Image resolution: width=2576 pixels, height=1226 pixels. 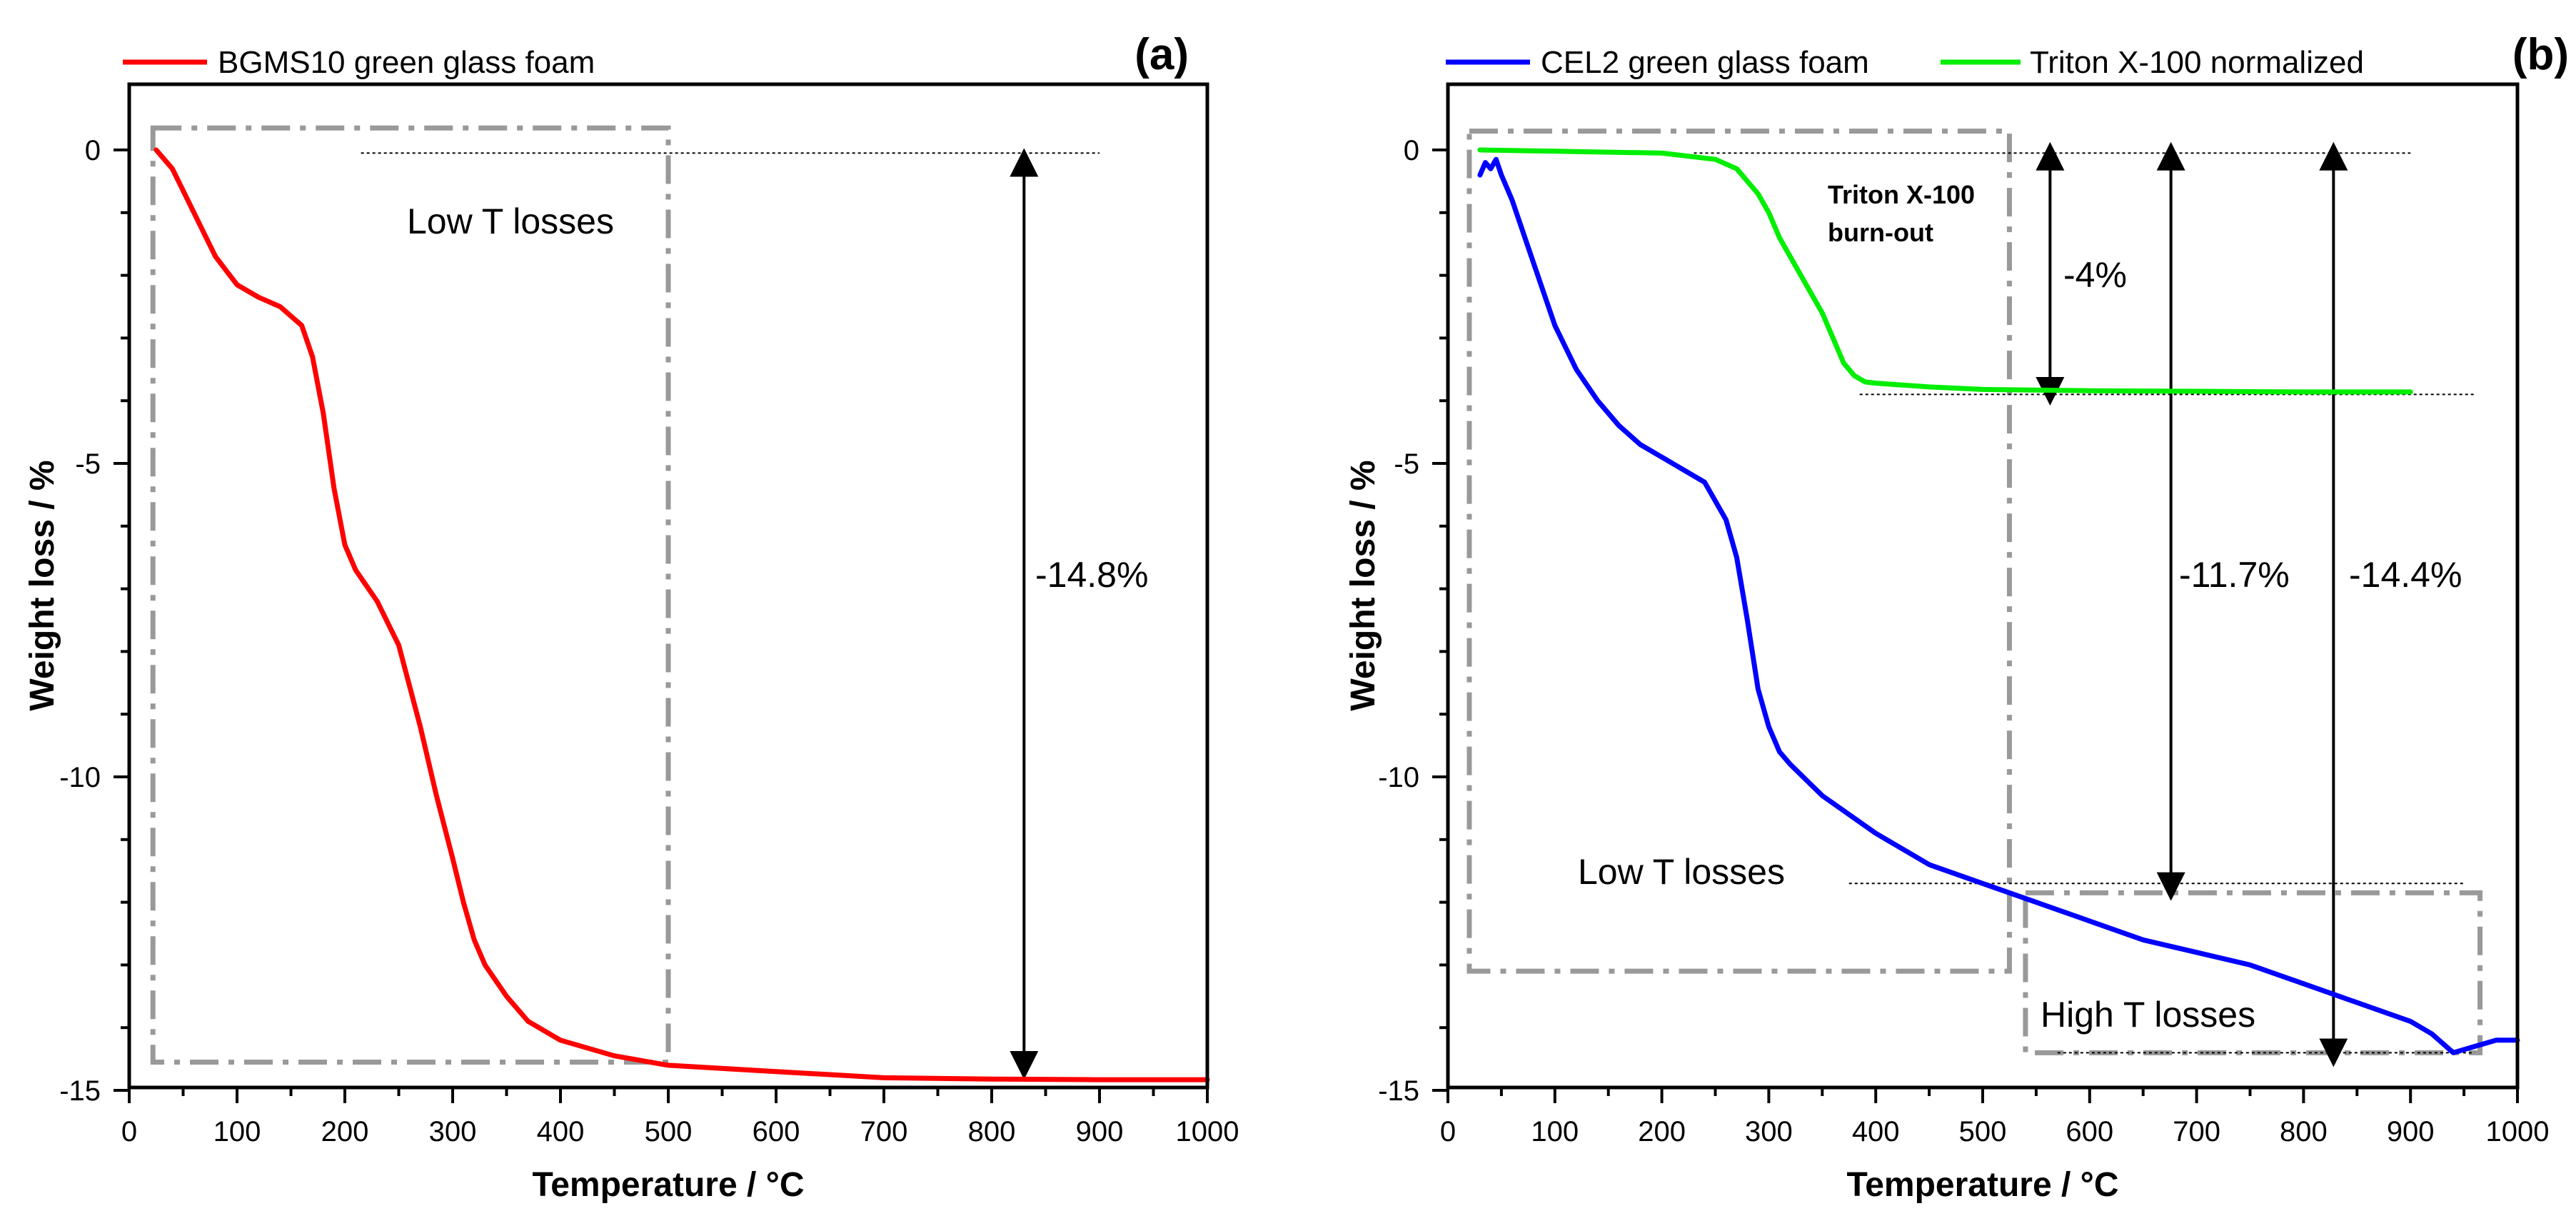 What do you see at coordinates (1363, 585) in the screenshot?
I see `panel-b-ylabel: Weight loss / %` at bounding box center [1363, 585].